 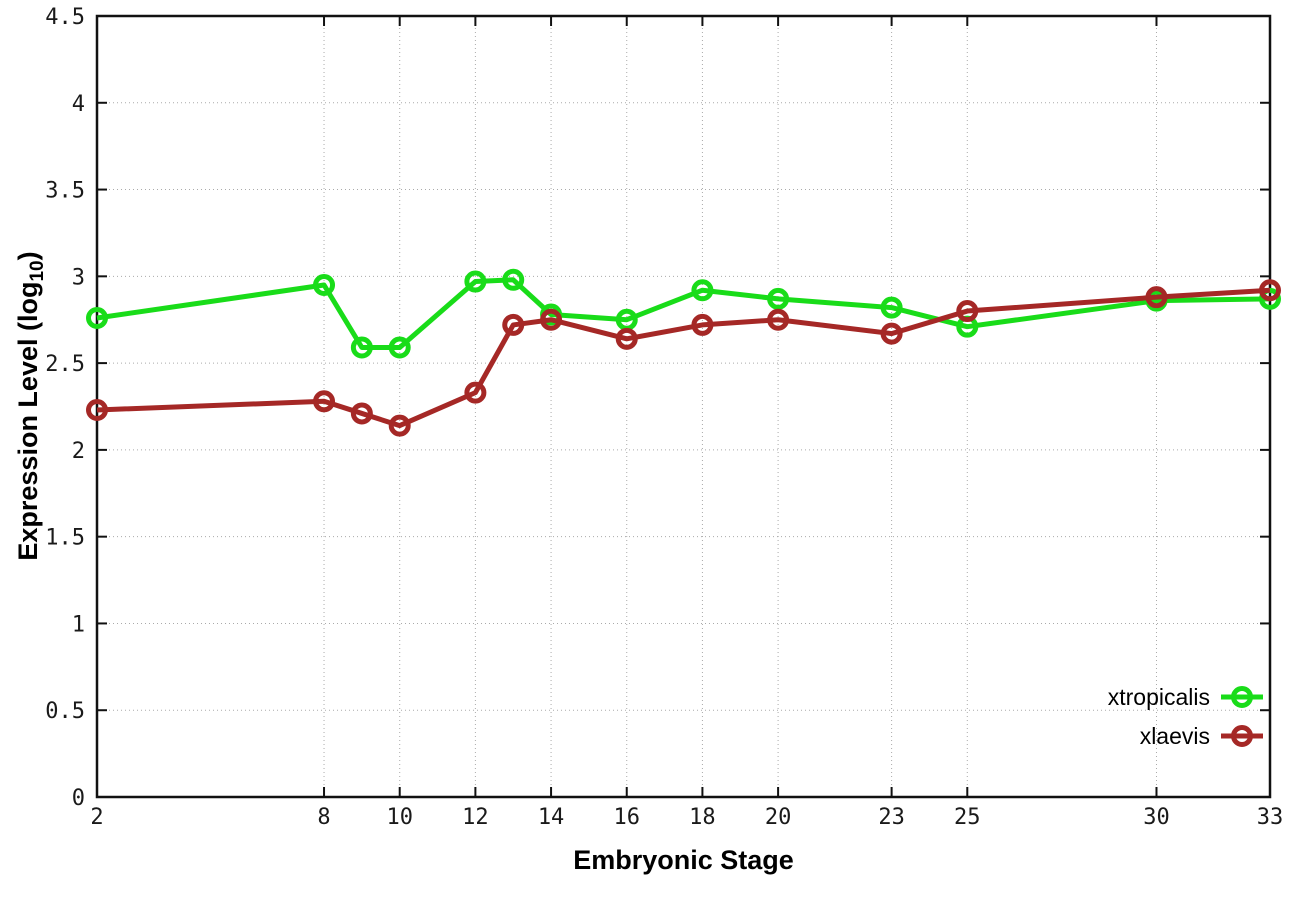 I want to click on y-tick-label: 1.5, so click(x=65, y=538).